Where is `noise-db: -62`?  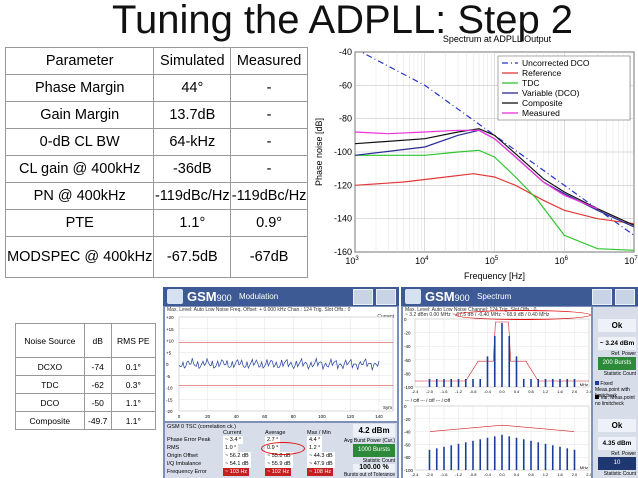 noise-db: -62 is located at coordinates (97, 384).